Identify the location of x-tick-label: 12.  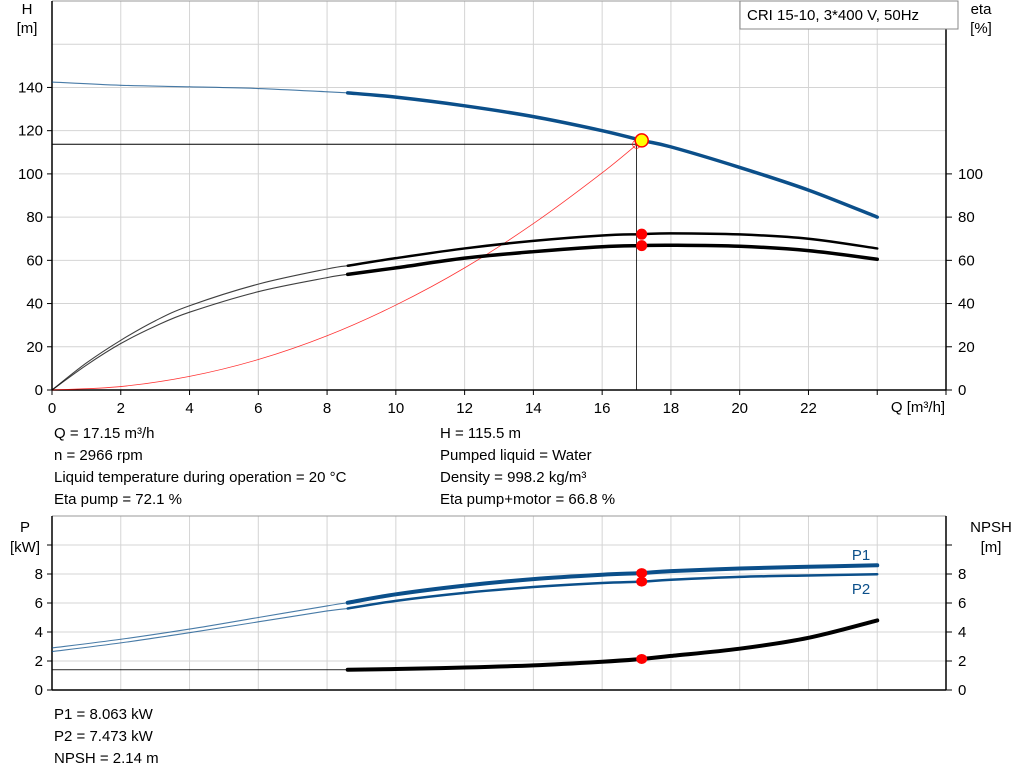
(464, 408).